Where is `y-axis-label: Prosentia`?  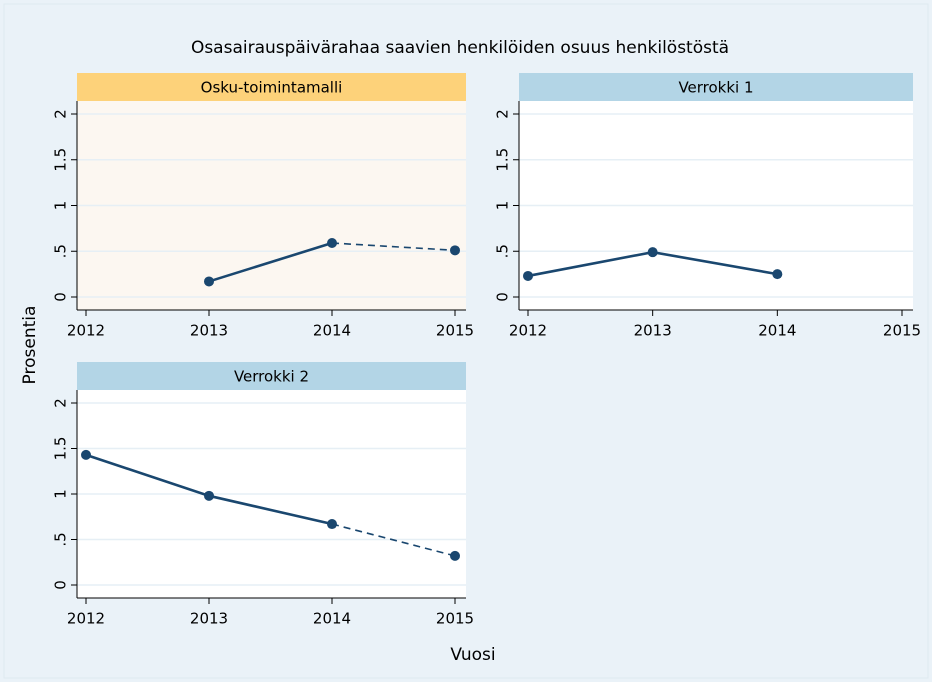
y-axis-label: Prosentia is located at coordinates (30, 345).